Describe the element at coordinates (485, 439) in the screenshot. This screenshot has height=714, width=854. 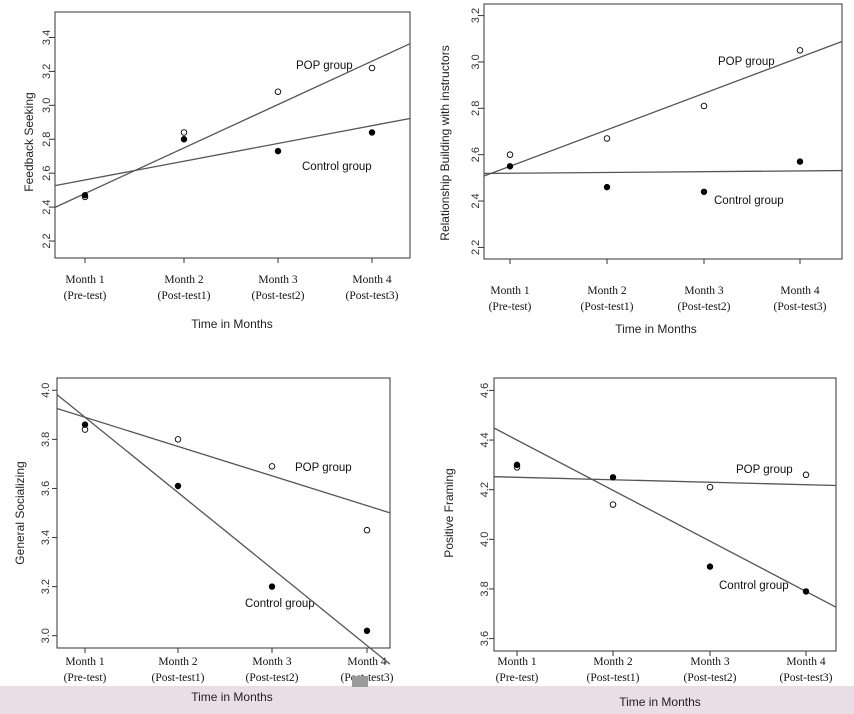
I see `y-tick-label: 4.4` at that location.